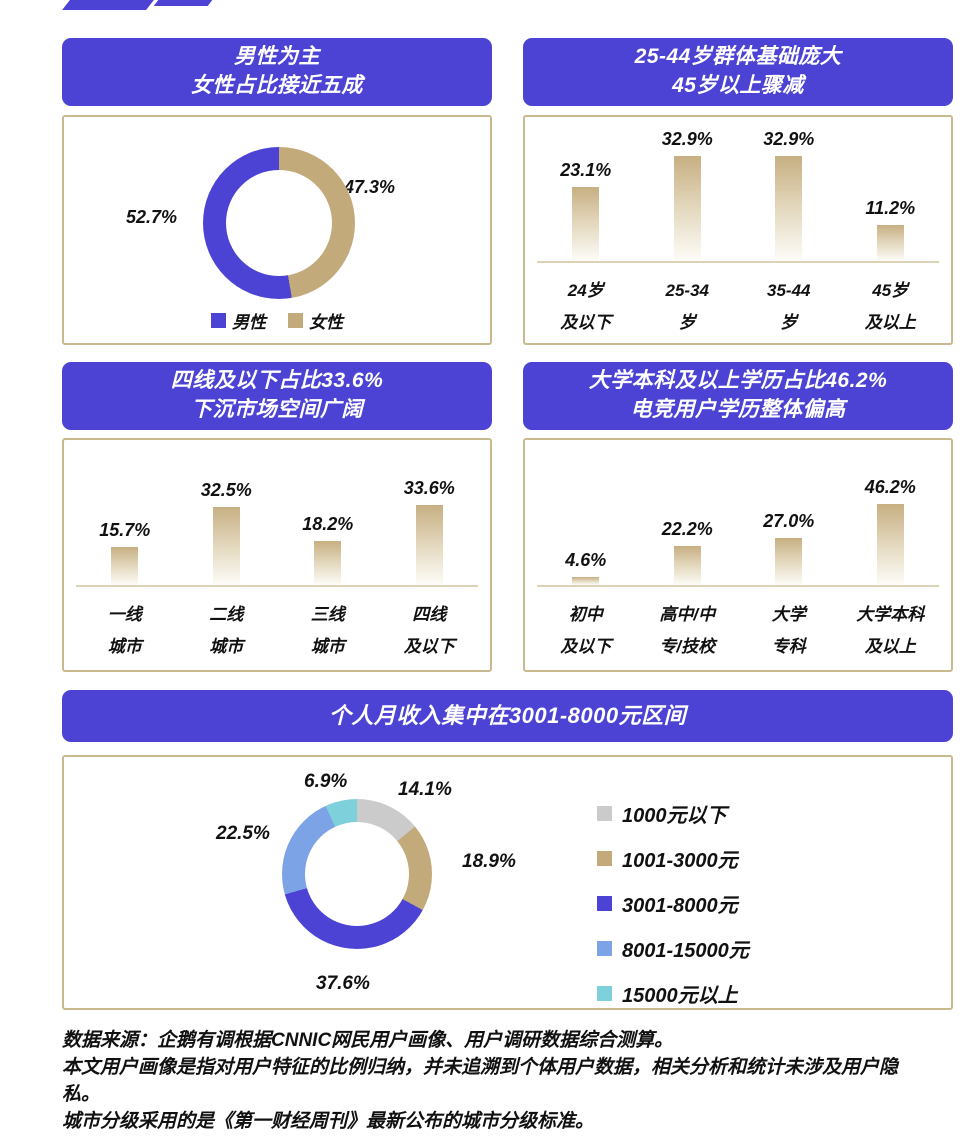 Image resolution: width=976 pixels, height=1143 pixels. Describe the element at coordinates (586, 560) in the screenshot. I see `value-label: 4.6%` at that location.